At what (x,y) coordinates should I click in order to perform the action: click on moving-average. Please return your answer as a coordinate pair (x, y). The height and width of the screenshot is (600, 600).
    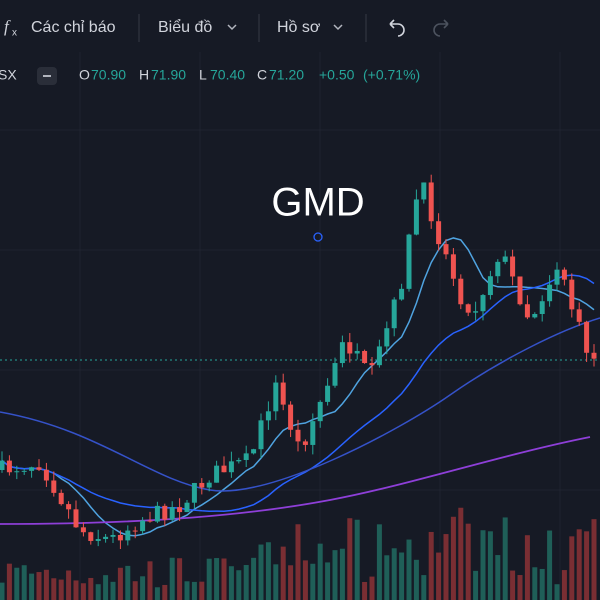
    Looking at the image, I should click on (295, 480).